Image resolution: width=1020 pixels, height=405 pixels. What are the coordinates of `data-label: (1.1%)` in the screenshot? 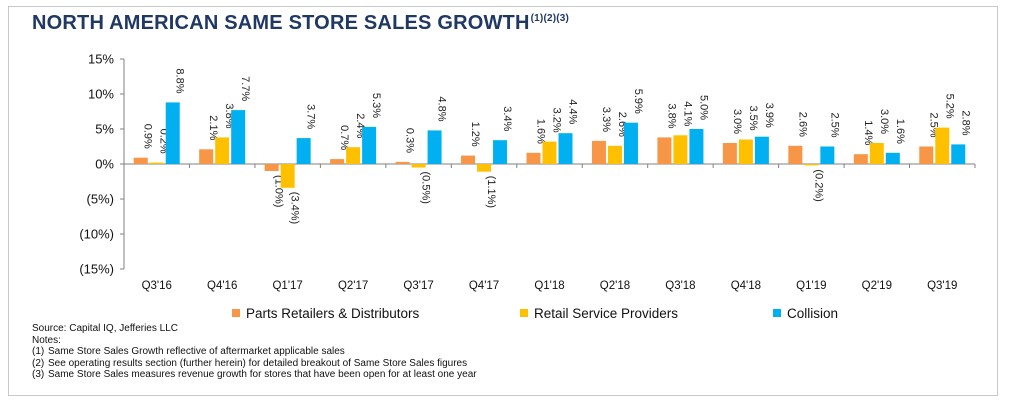 It's located at (491, 192).